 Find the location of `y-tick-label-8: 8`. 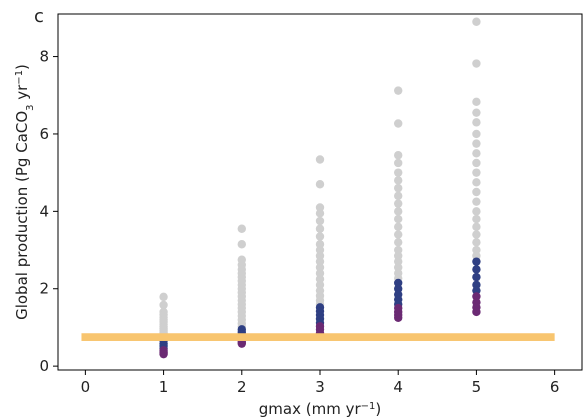

y-tick-label-8: 8 is located at coordinates (44, 57).